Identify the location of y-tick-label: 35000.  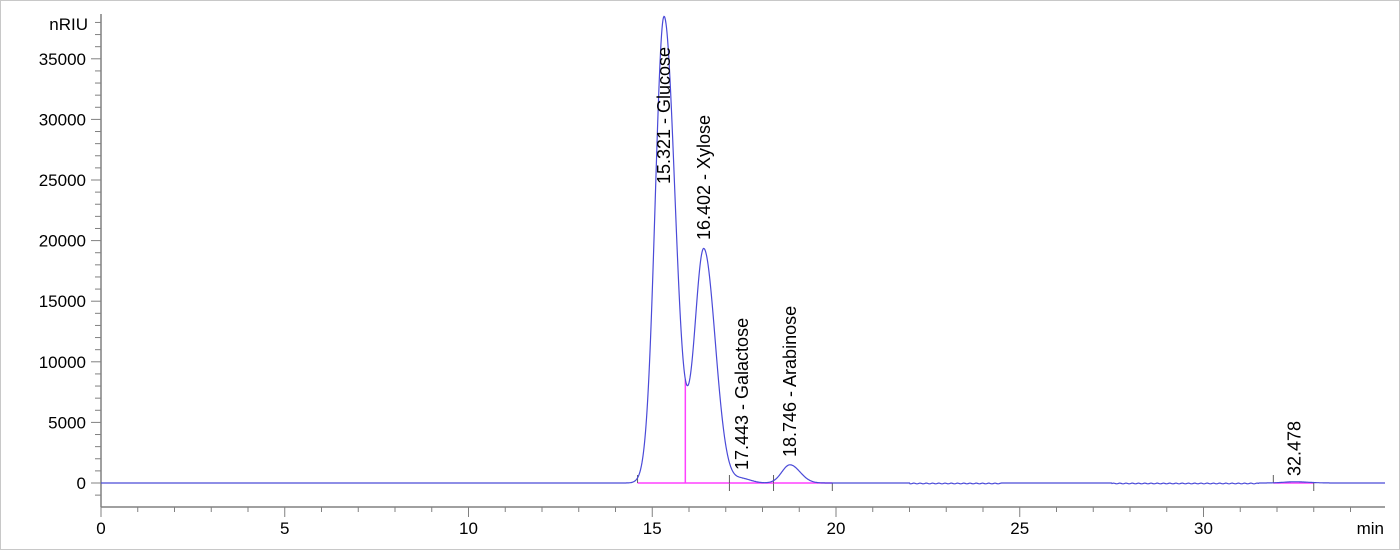
(62, 59).